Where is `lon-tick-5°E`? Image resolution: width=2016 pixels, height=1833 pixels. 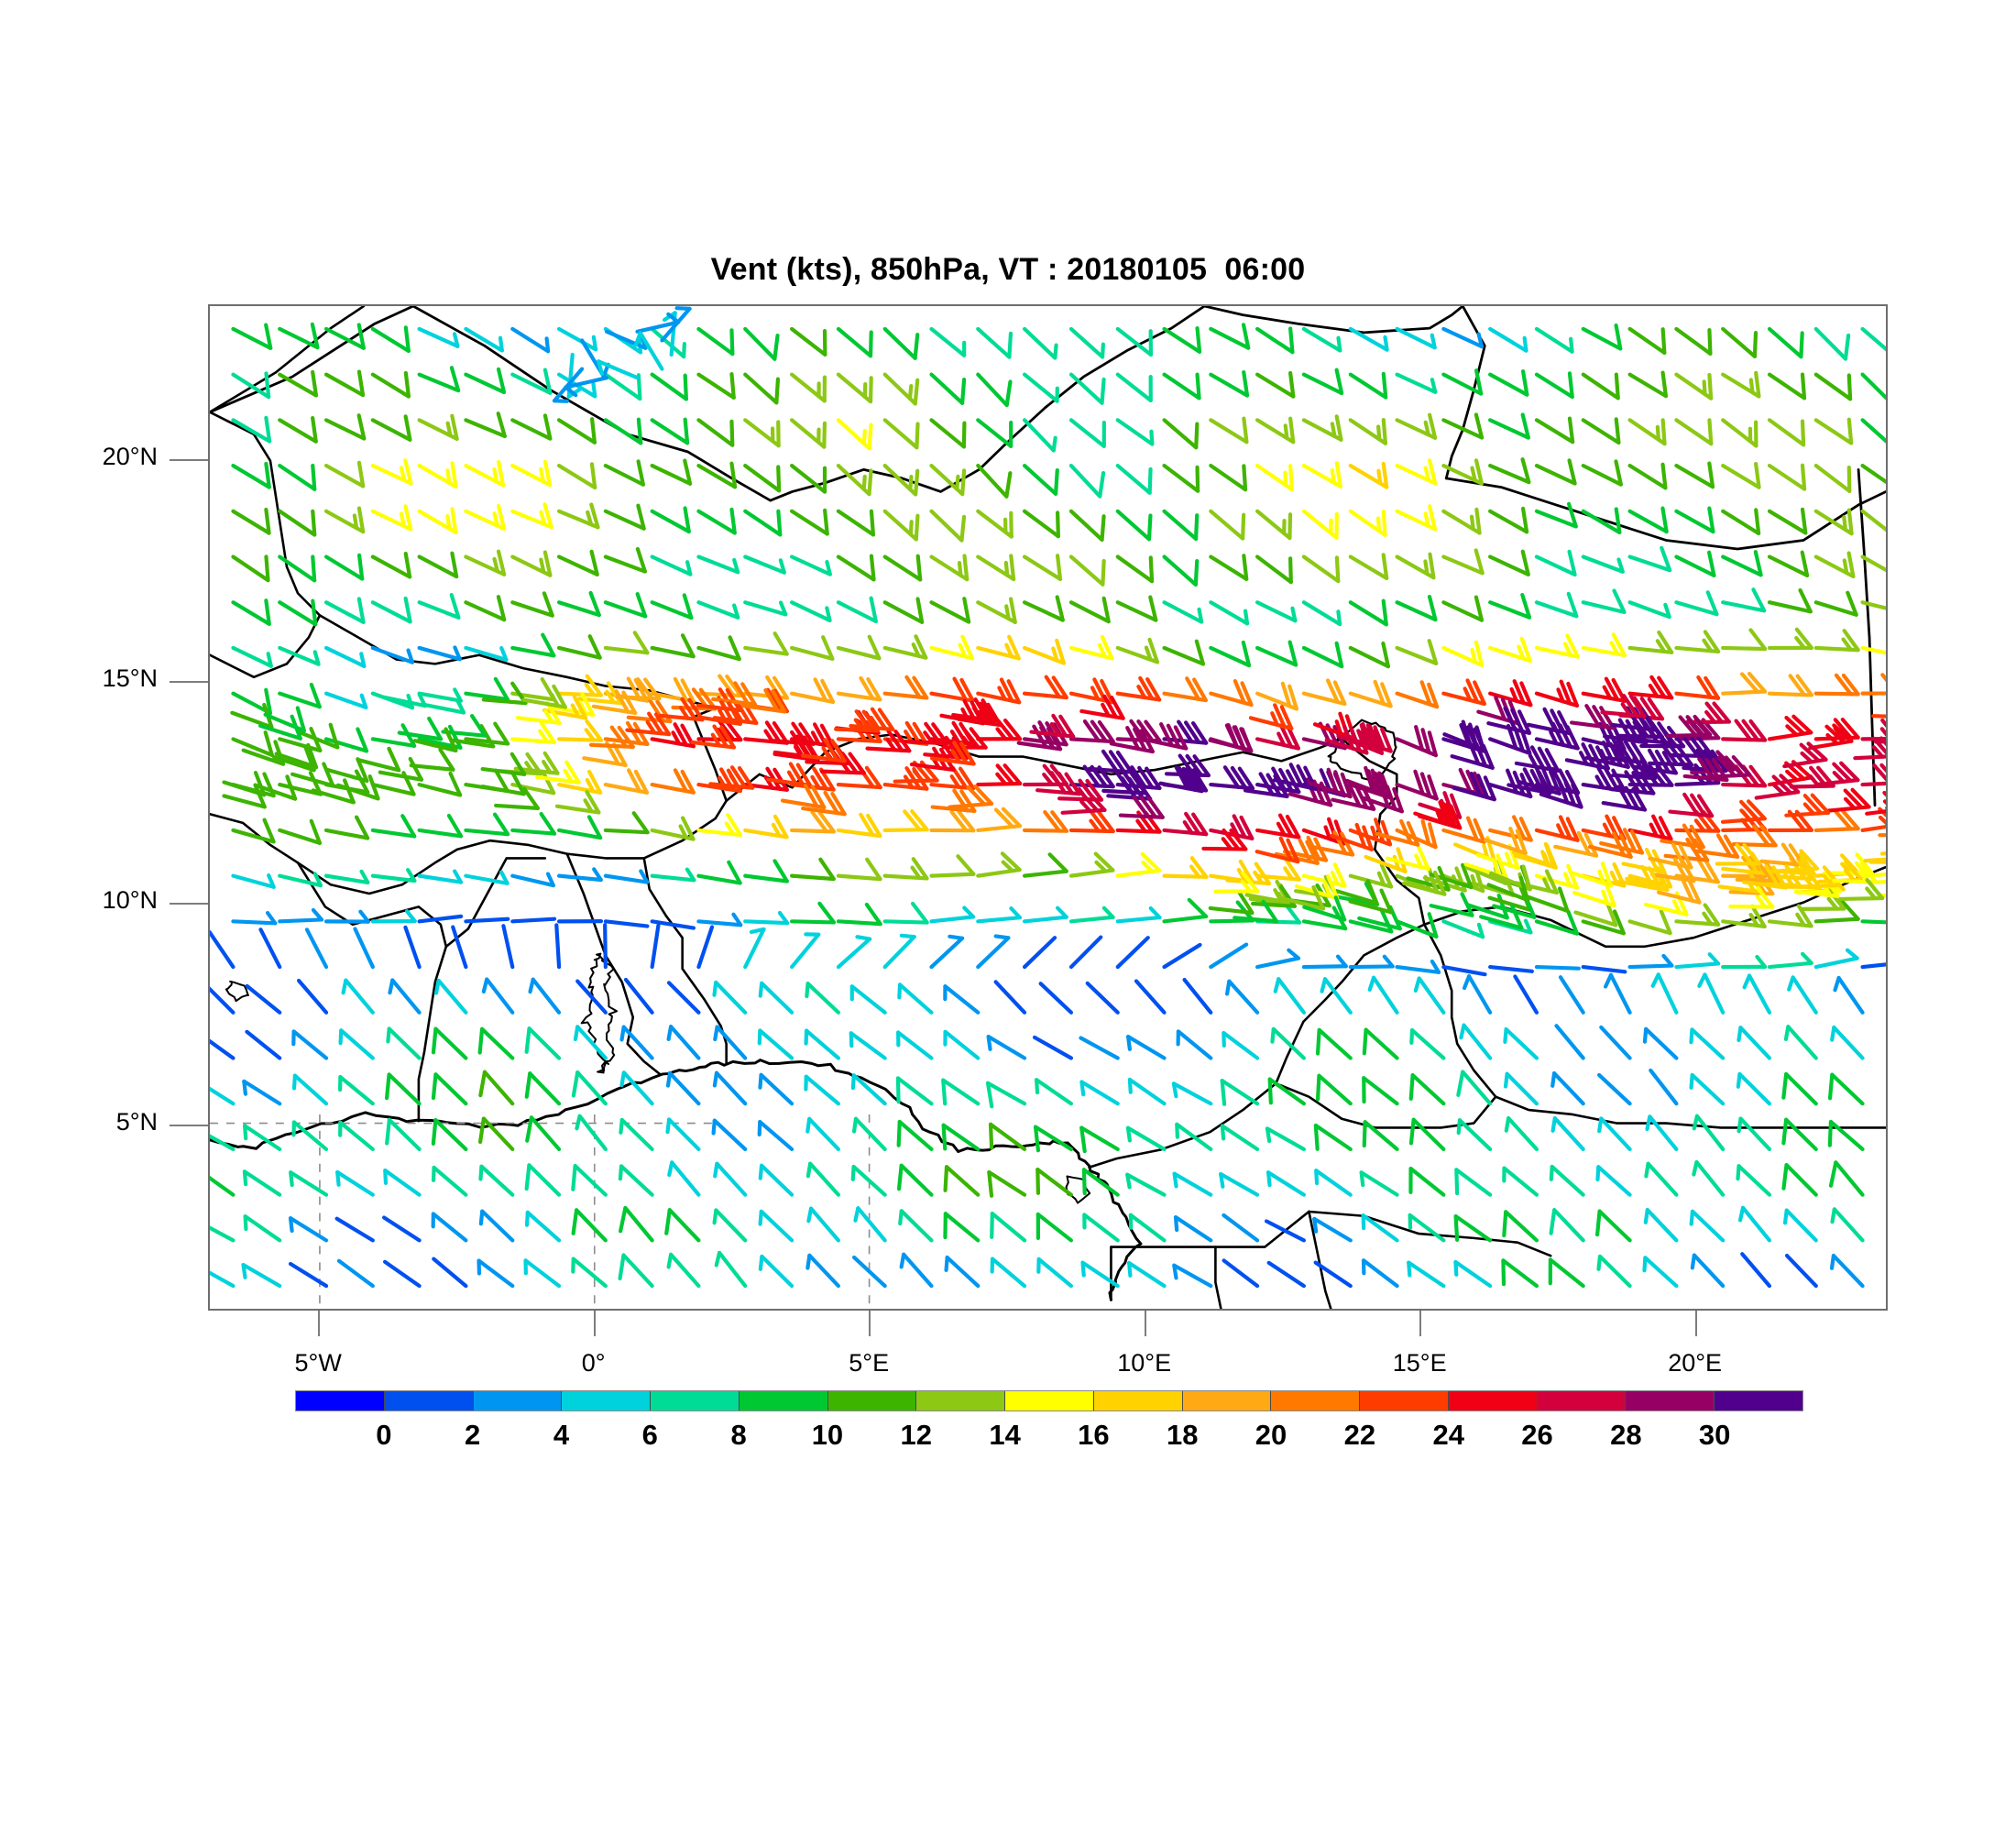
lon-tick-5°E is located at coordinates (870, 1323).